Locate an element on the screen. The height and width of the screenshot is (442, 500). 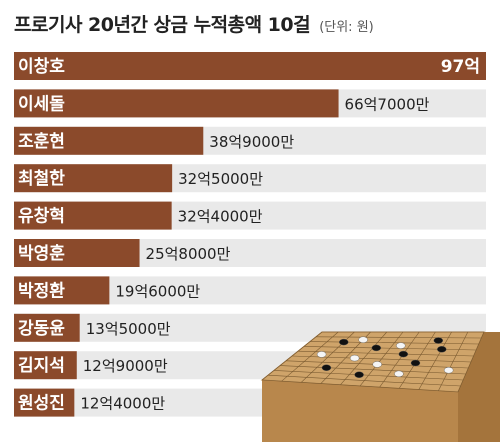
bar-value-label: 12억4000만 is located at coordinates (122, 404).